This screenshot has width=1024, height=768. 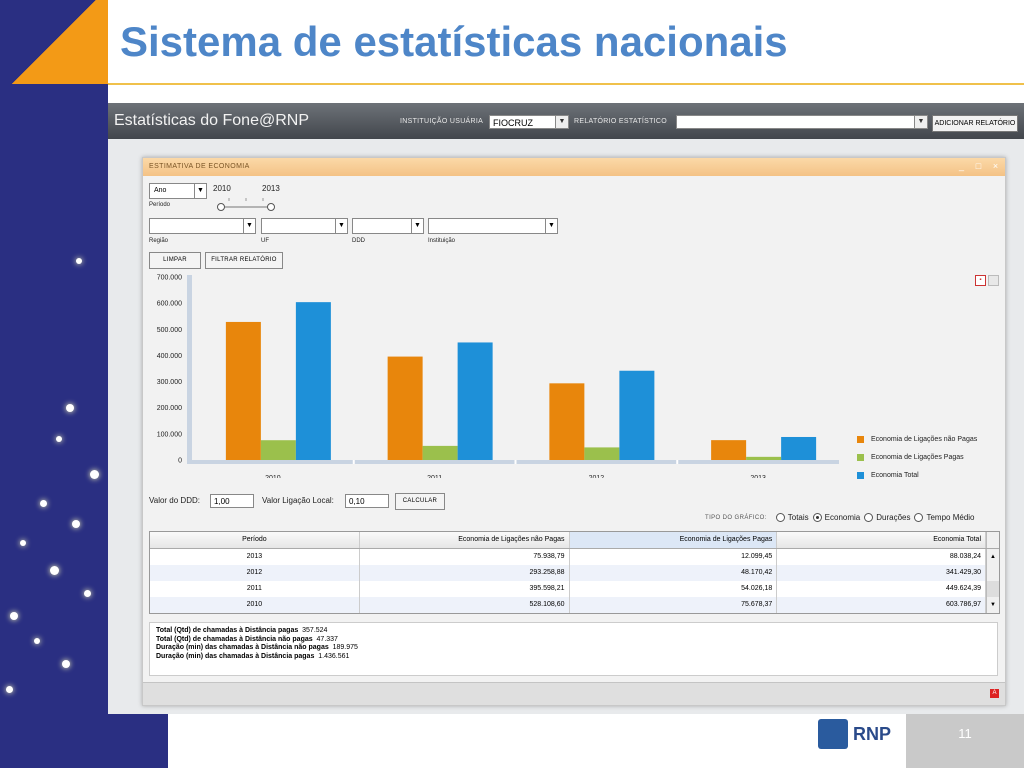 I want to click on table-cell: 528.108,60, so click(x=465, y=605).